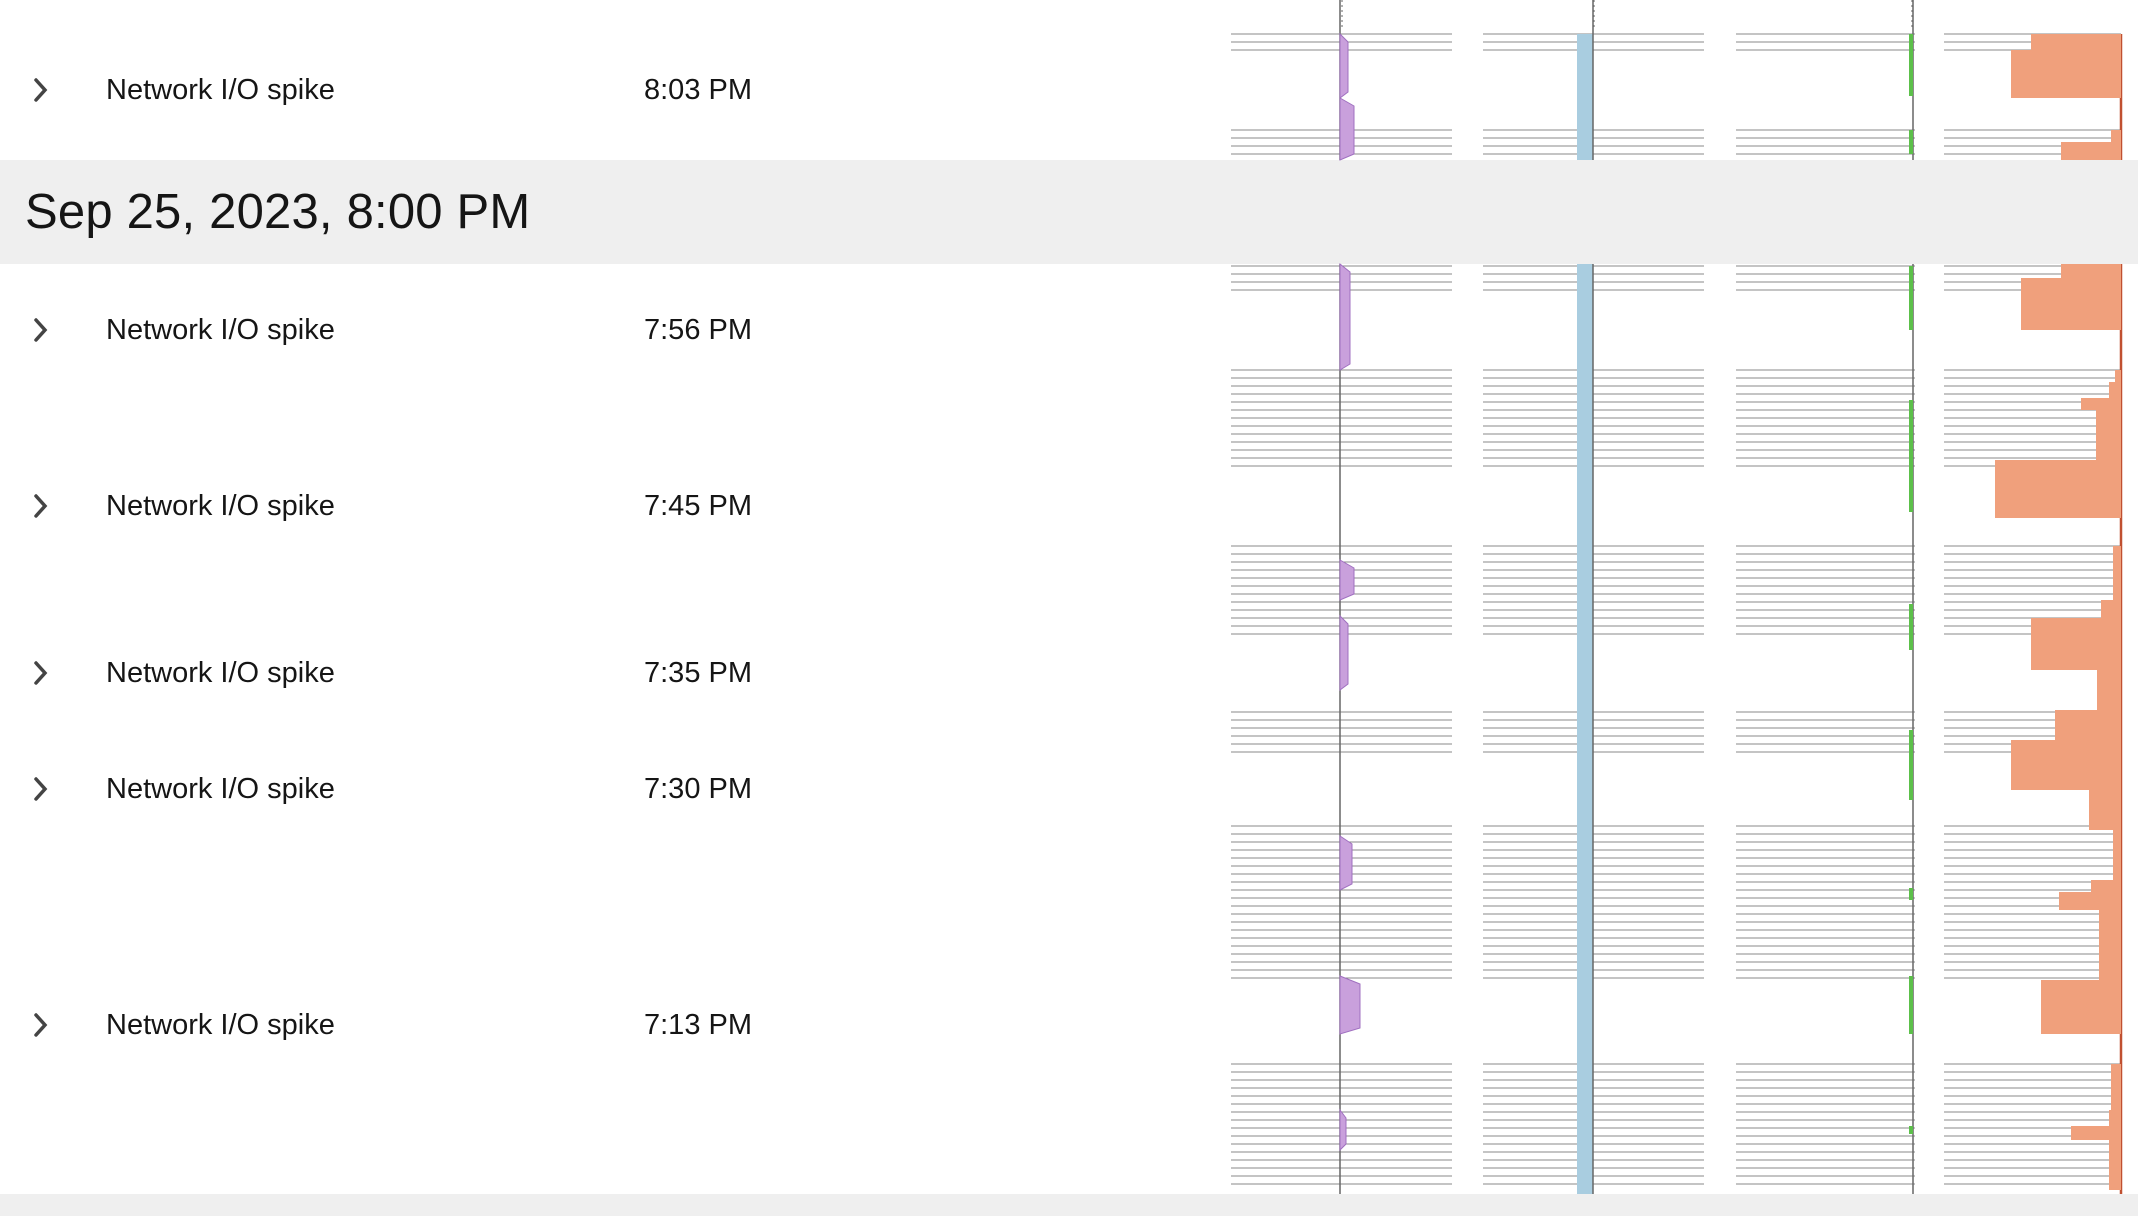 The width and height of the screenshot is (2138, 1216). Describe the element at coordinates (698, 329) in the screenshot. I see `row-time: 7:56 PM` at that location.